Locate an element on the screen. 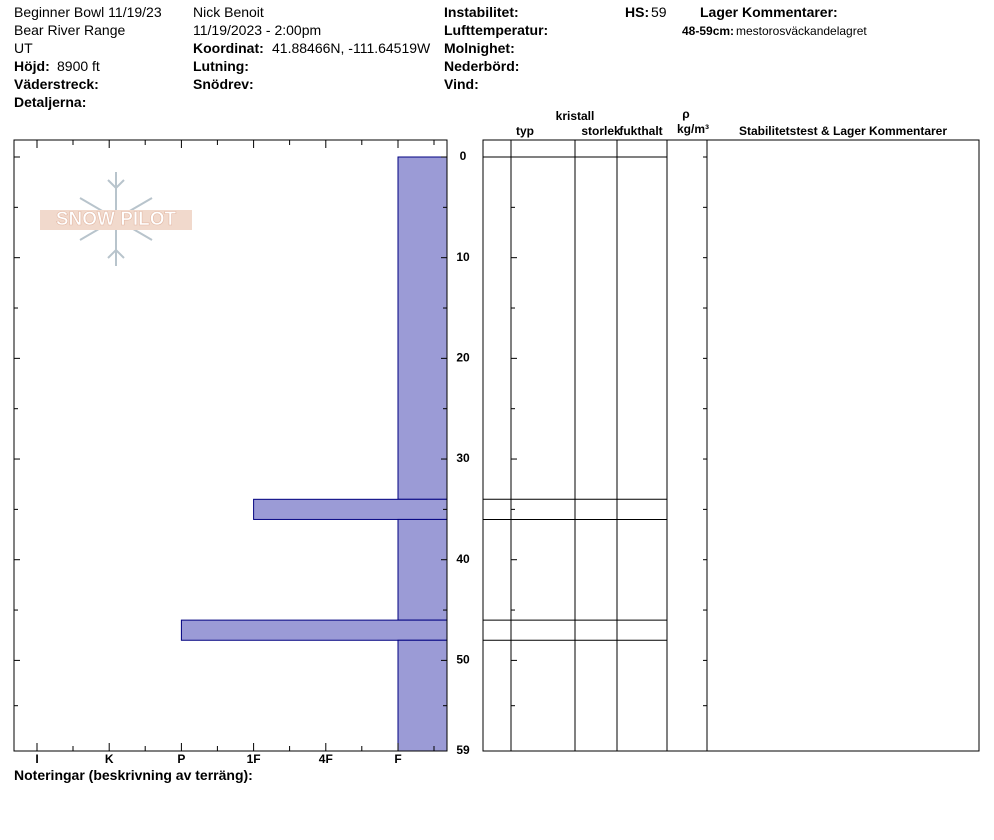 The width and height of the screenshot is (994, 840). label: Väderstreck: is located at coordinates (56, 84).